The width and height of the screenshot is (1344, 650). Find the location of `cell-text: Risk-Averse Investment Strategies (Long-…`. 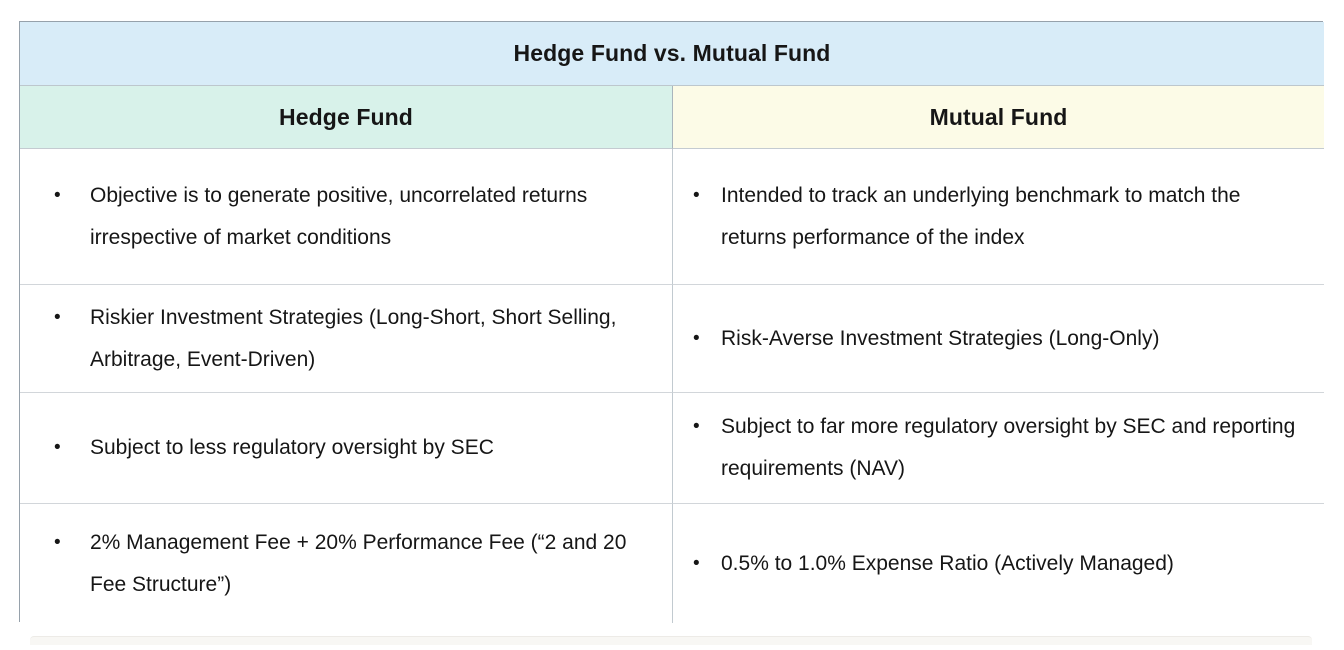

cell-text: Risk-Averse Investment Strategies (Long-… is located at coordinates (940, 338).